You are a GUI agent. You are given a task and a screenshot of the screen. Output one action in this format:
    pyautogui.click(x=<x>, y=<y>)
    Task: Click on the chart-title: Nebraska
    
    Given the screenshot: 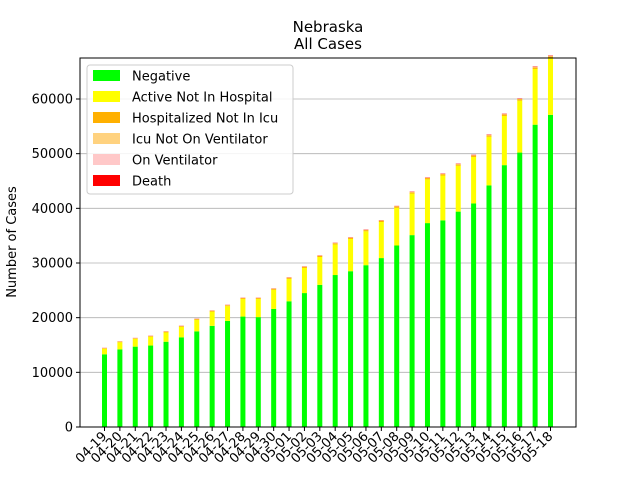 What is the action you would take?
    pyautogui.click(x=328, y=27)
    